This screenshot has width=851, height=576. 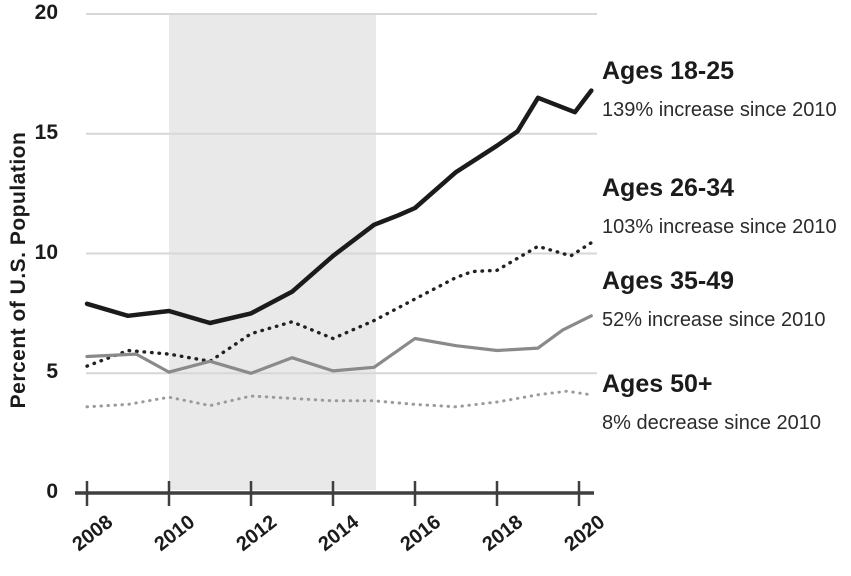 I want to click on legend-note-ages-18-25: 139% increase since 2010, so click(x=719, y=110).